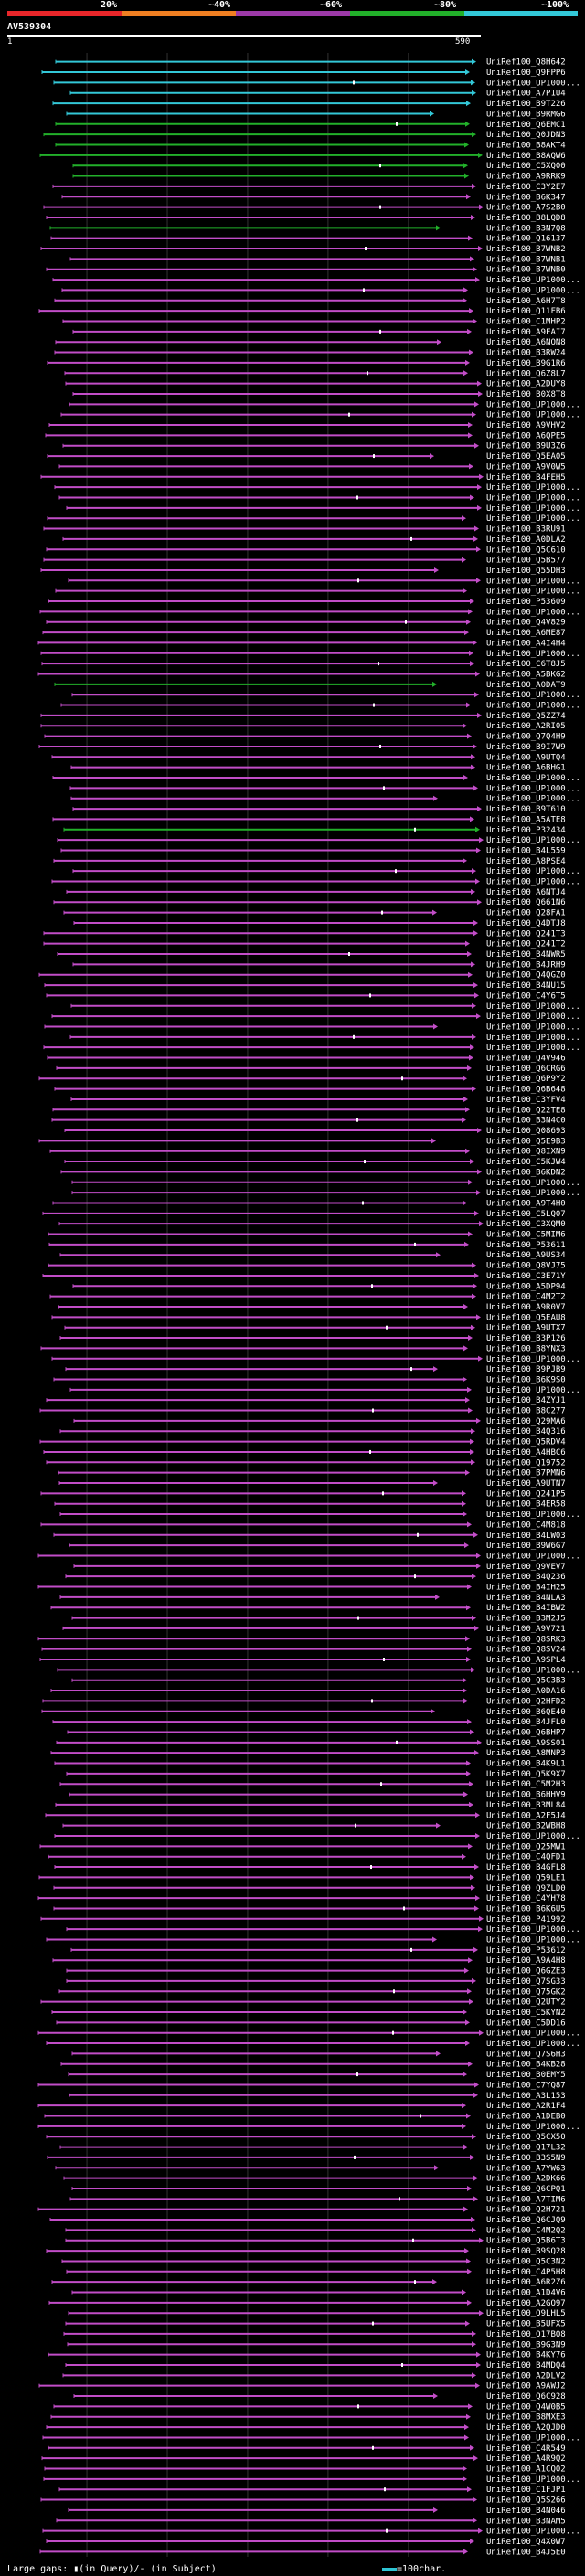  Describe the element at coordinates (526, 1919) in the screenshot. I see `hit-label: UniRef100_P41992` at that location.